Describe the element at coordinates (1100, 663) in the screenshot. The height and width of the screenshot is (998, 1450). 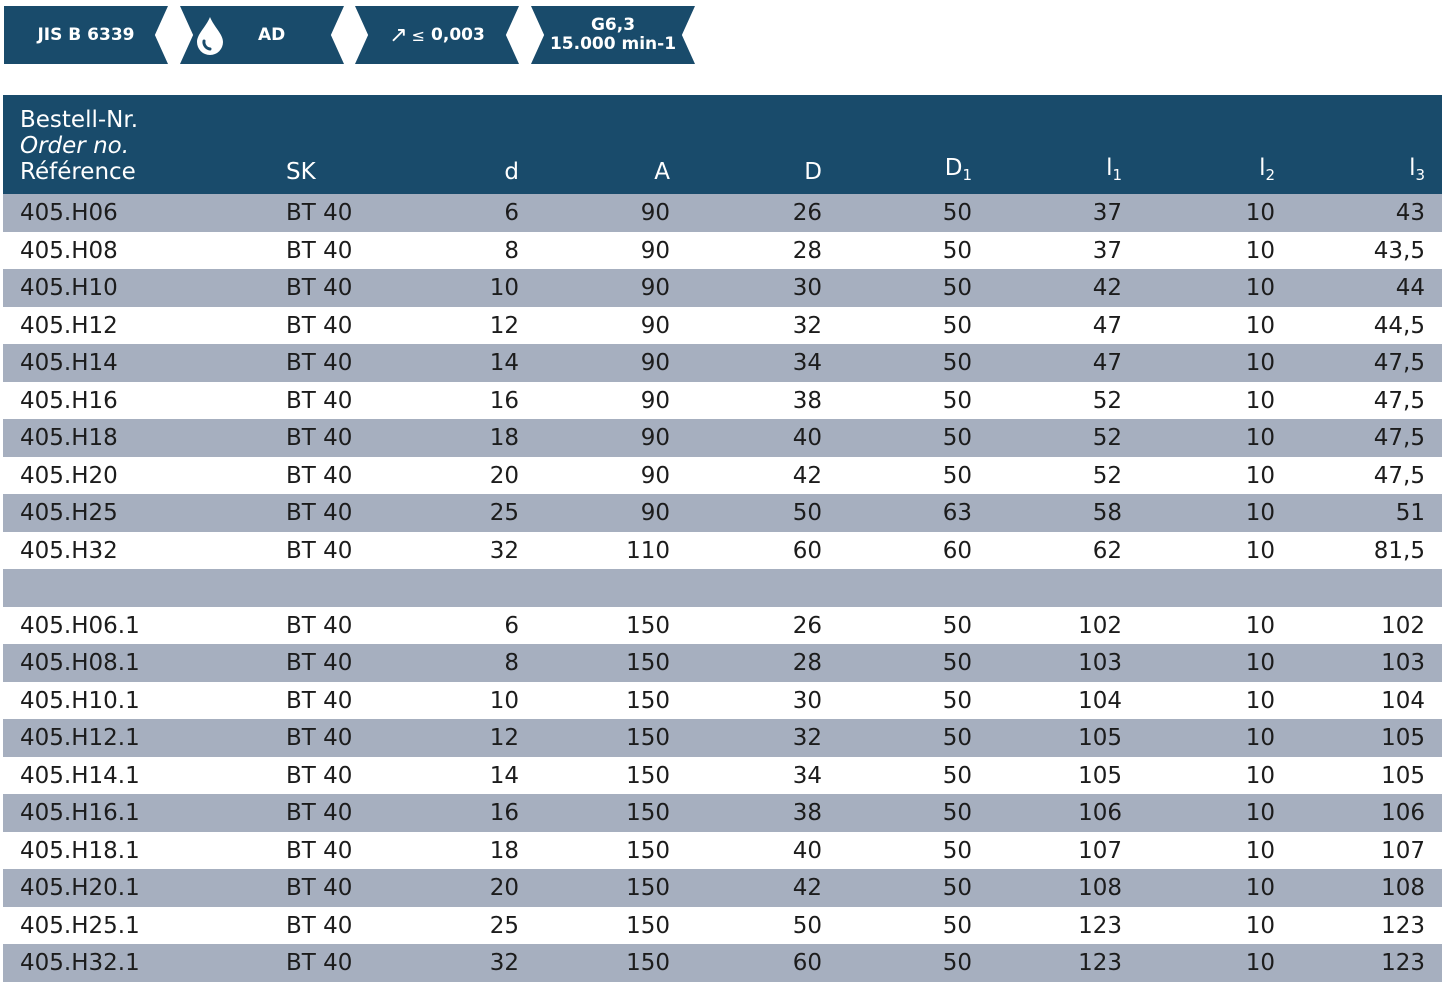
I see `cell-l1: 103` at that location.